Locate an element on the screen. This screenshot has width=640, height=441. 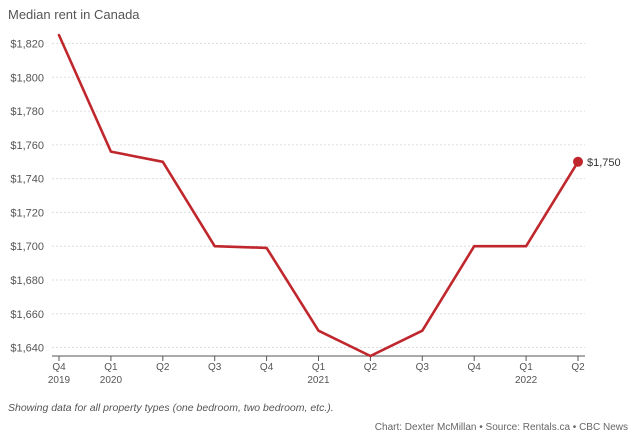
y-tick-label: $1,820 is located at coordinates (27, 45).